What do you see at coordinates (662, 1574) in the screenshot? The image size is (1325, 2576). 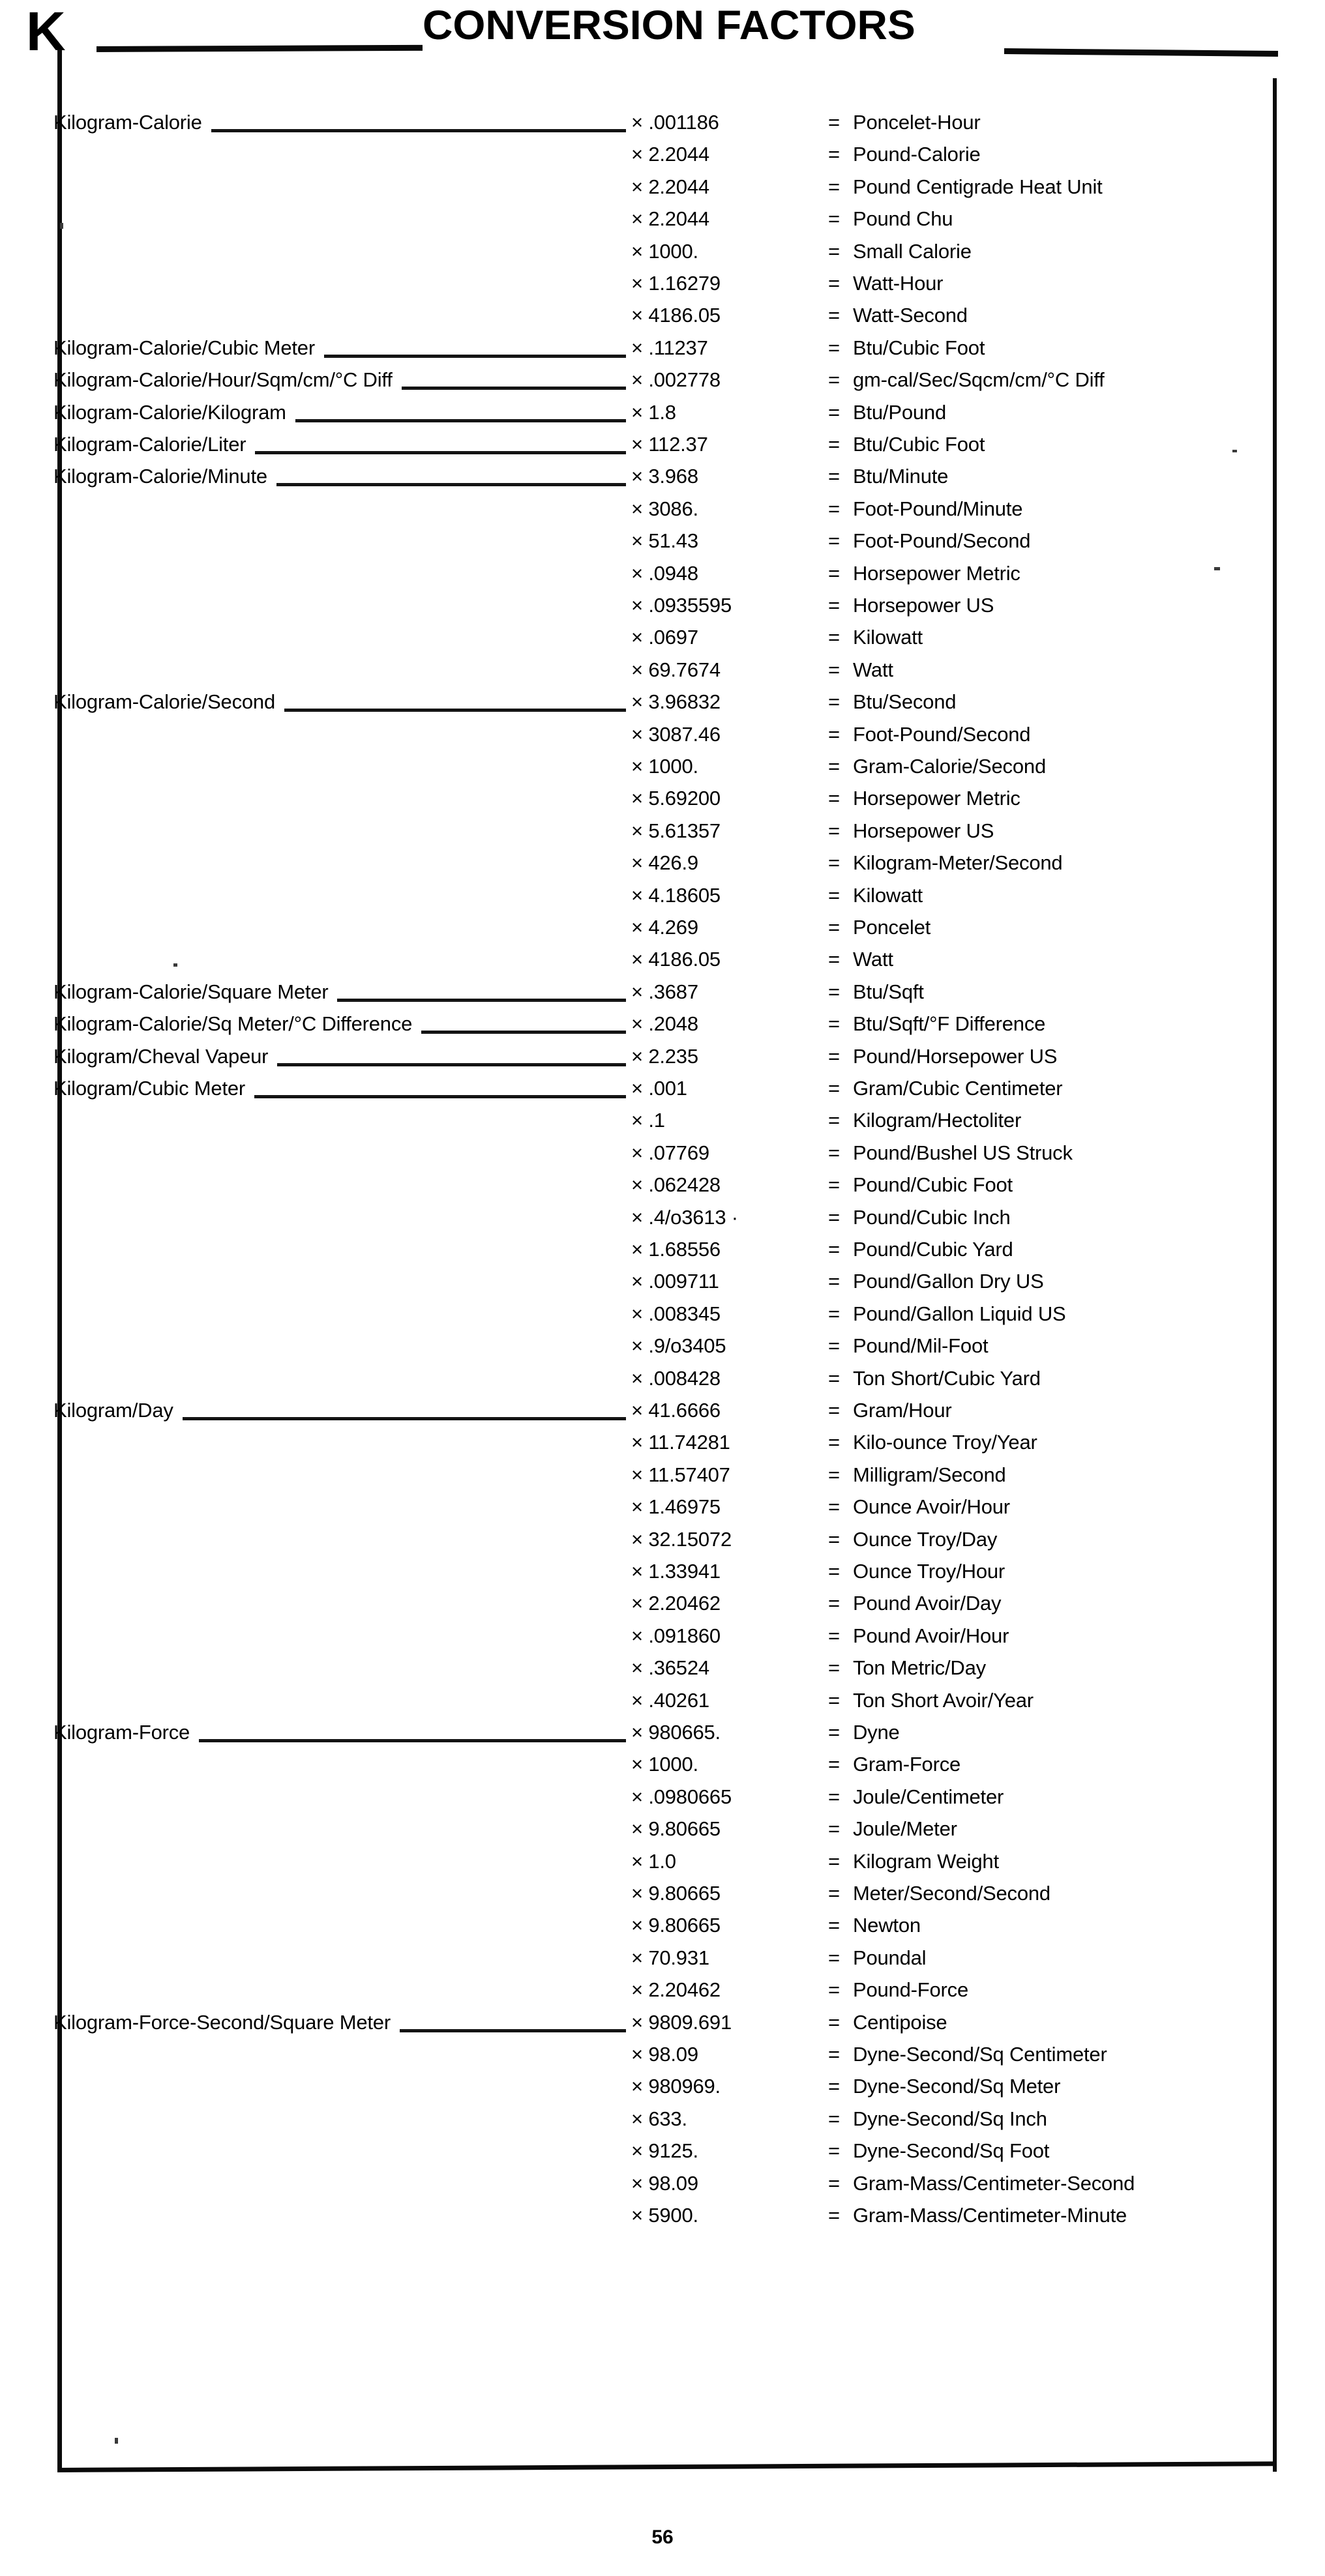 I see `table-row: × 1.33941 = Ounce Troy/Hour` at bounding box center [662, 1574].